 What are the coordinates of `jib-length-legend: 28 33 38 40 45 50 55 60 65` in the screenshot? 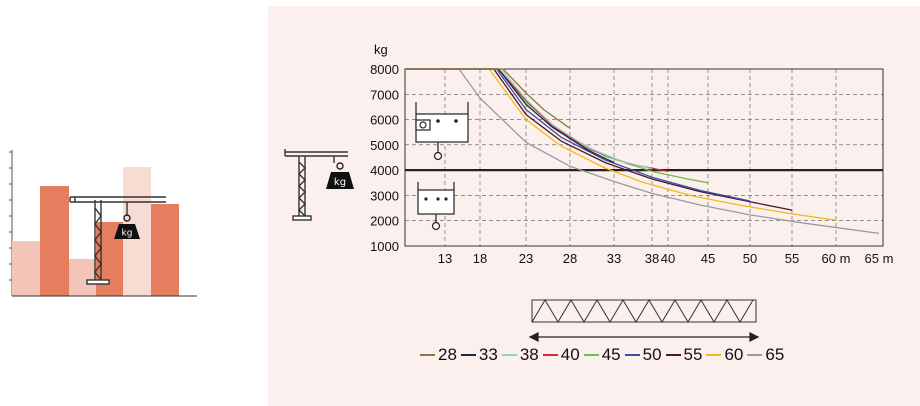 It's located at (604, 355).